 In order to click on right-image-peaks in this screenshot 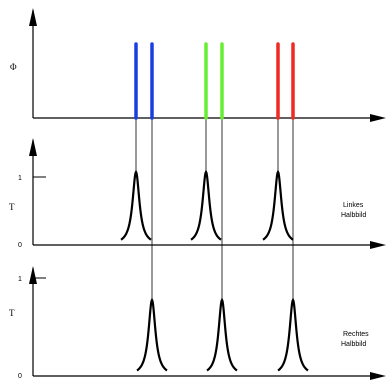, I will do `click(222, 334)`.